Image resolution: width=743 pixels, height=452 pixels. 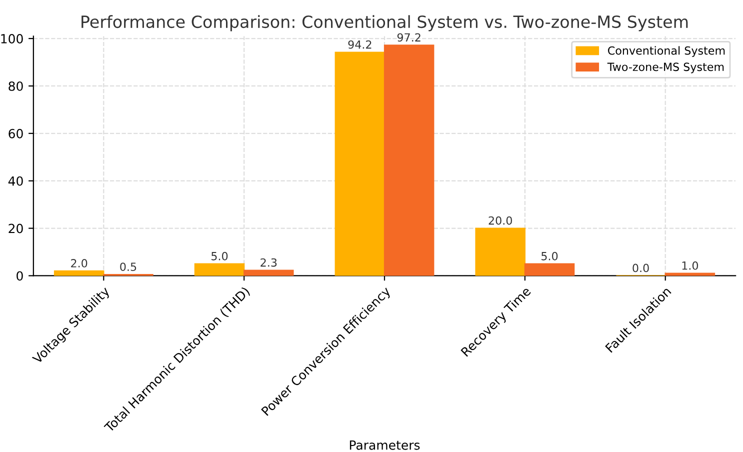 What do you see at coordinates (128, 266) in the screenshot?
I see `data-label: 0.5` at bounding box center [128, 266].